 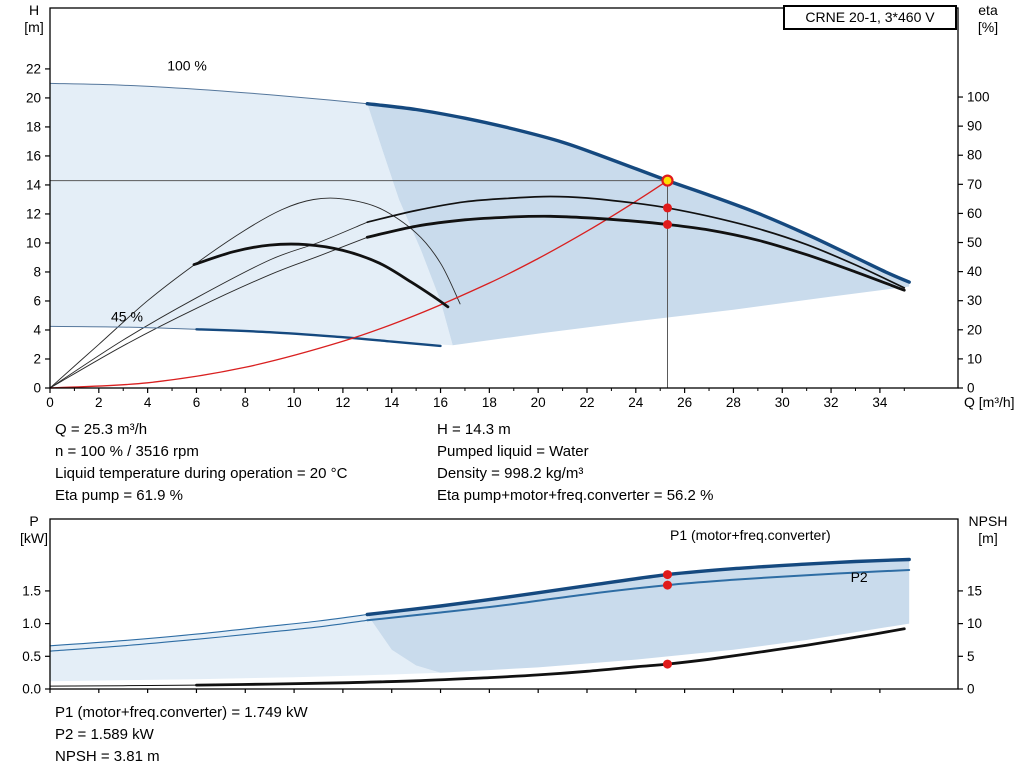 I want to click on y-right-axis-title: [%], so click(x=988, y=27).